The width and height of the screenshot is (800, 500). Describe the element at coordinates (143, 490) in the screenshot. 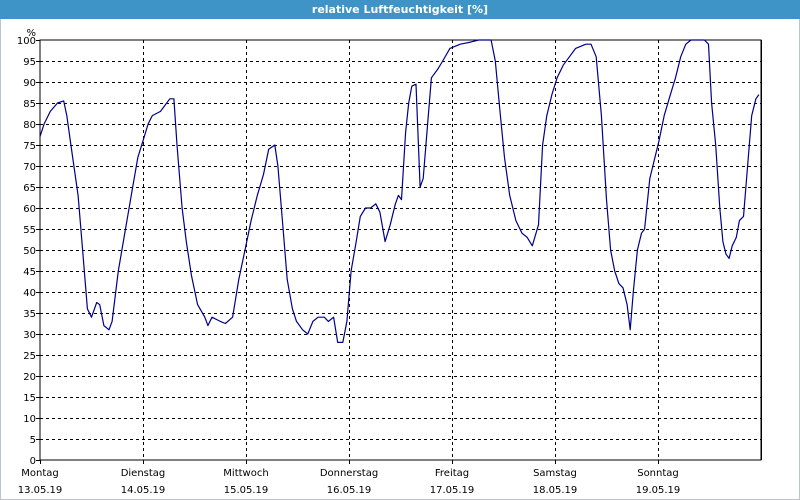

I see `x-tick-label-date: 14.05.19` at that location.